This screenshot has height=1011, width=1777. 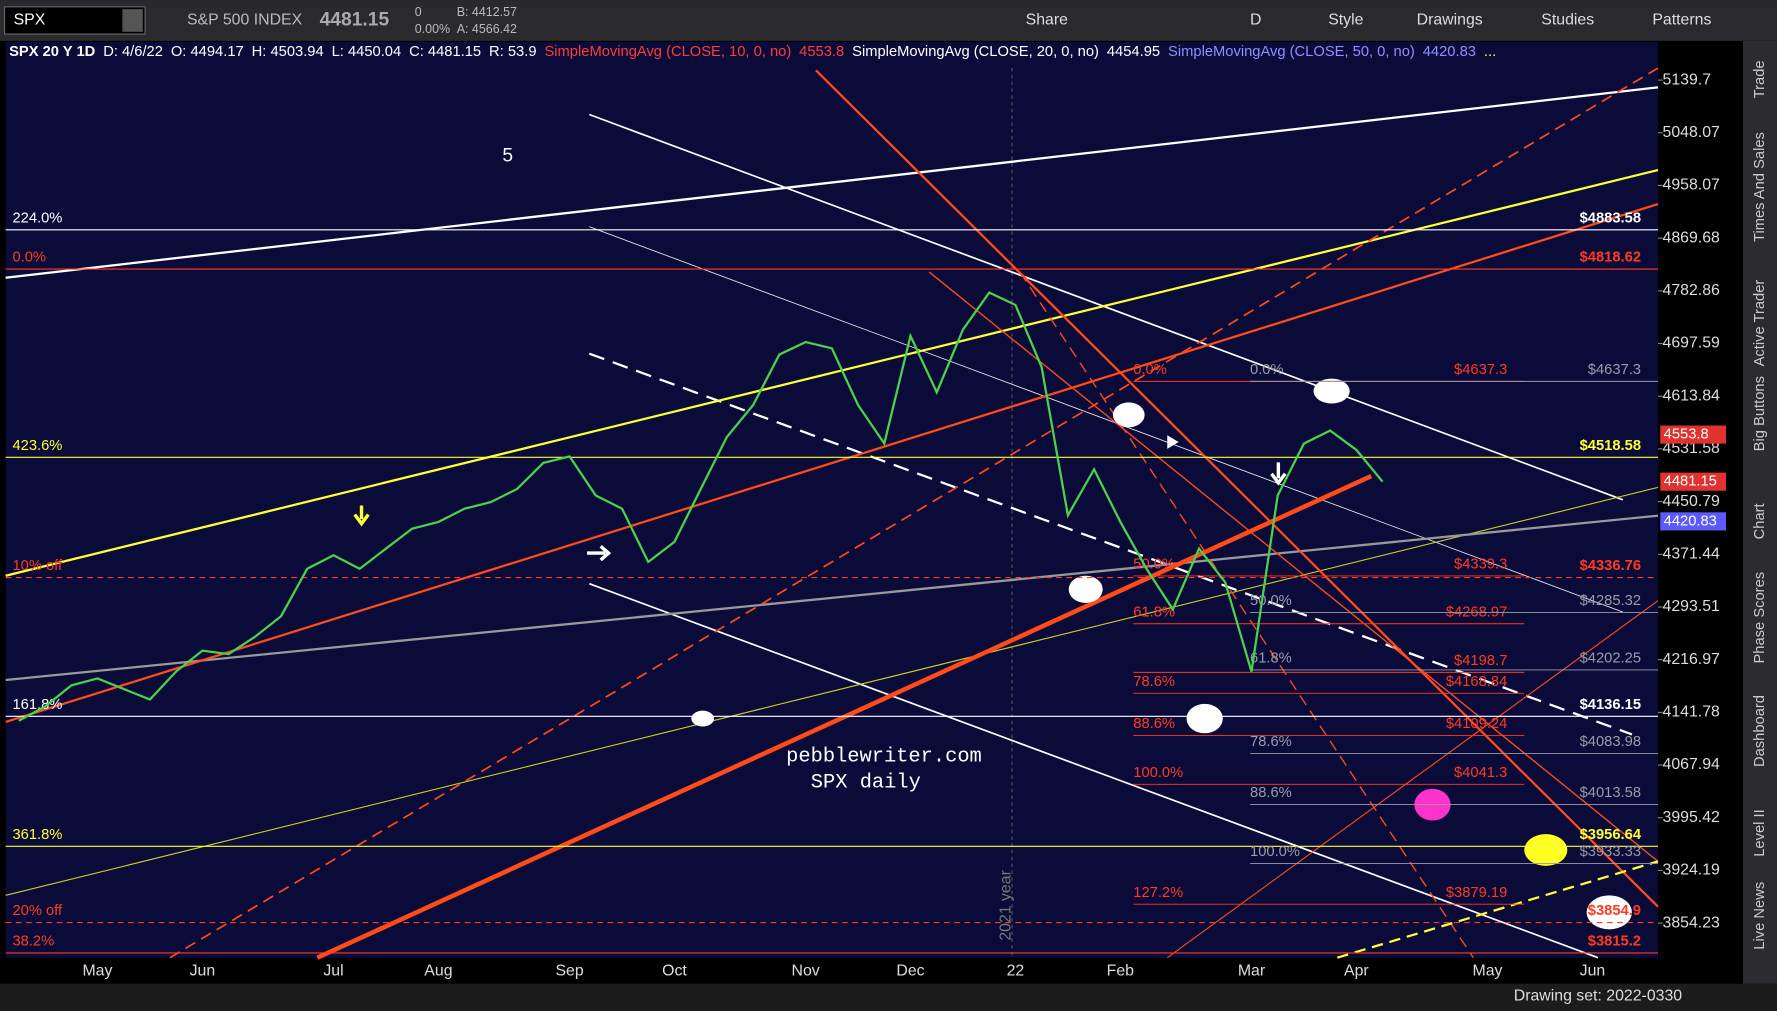 I want to click on fib-price: $4013.58, so click(x=1610, y=793).